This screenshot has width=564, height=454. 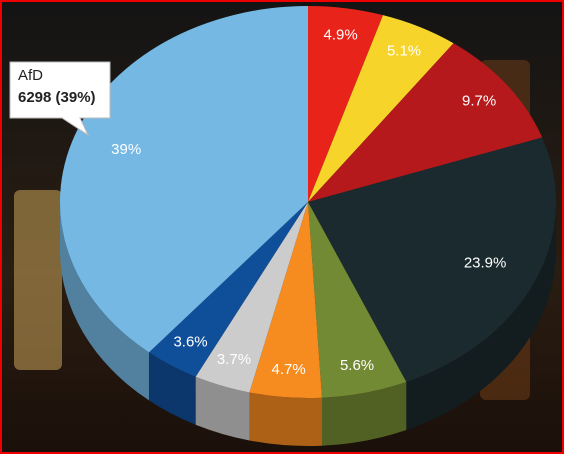 What do you see at coordinates (357, 365) in the screenshot?
I see `data-label: 5.6%` at bounding box center [357, 365].